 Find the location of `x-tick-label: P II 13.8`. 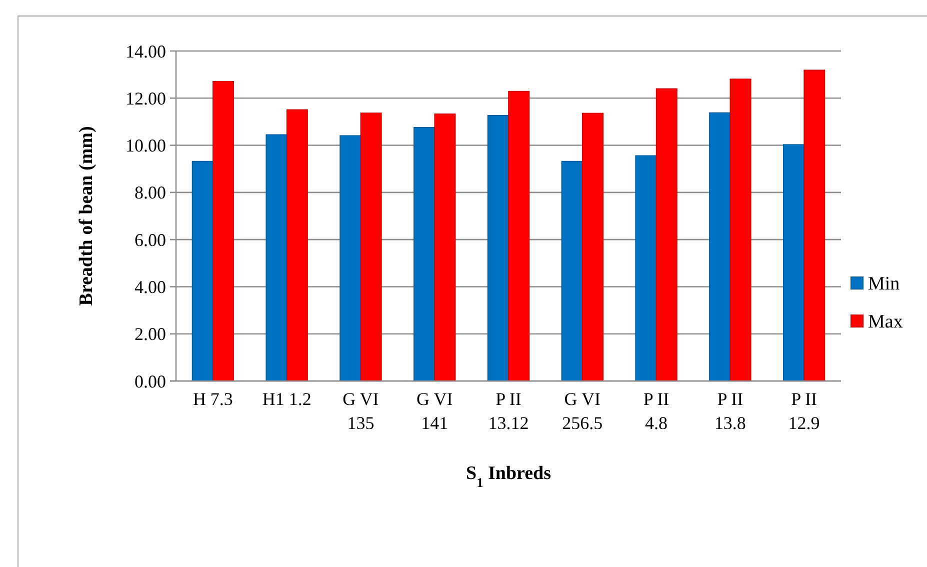

x-tick-label: P II 13.8 is located at coordinates (730, 411).